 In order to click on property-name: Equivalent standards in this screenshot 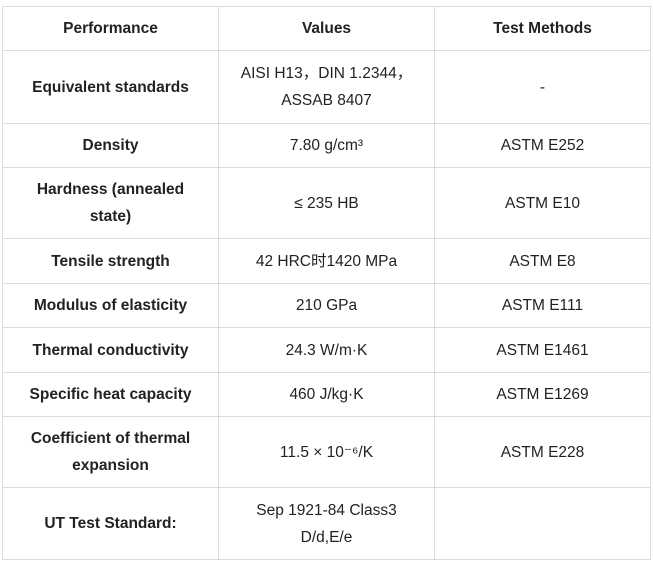, I will do `click(110, 87)`.